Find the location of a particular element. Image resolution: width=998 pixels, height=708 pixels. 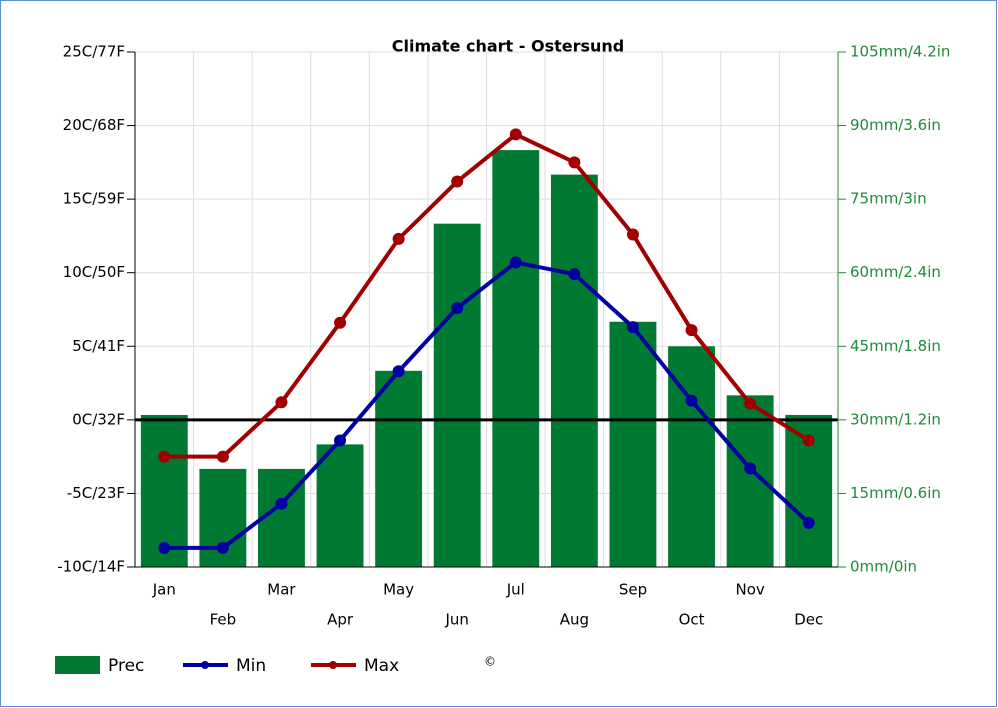

x-tick-label: Mar is located at coordinates (281, 590).